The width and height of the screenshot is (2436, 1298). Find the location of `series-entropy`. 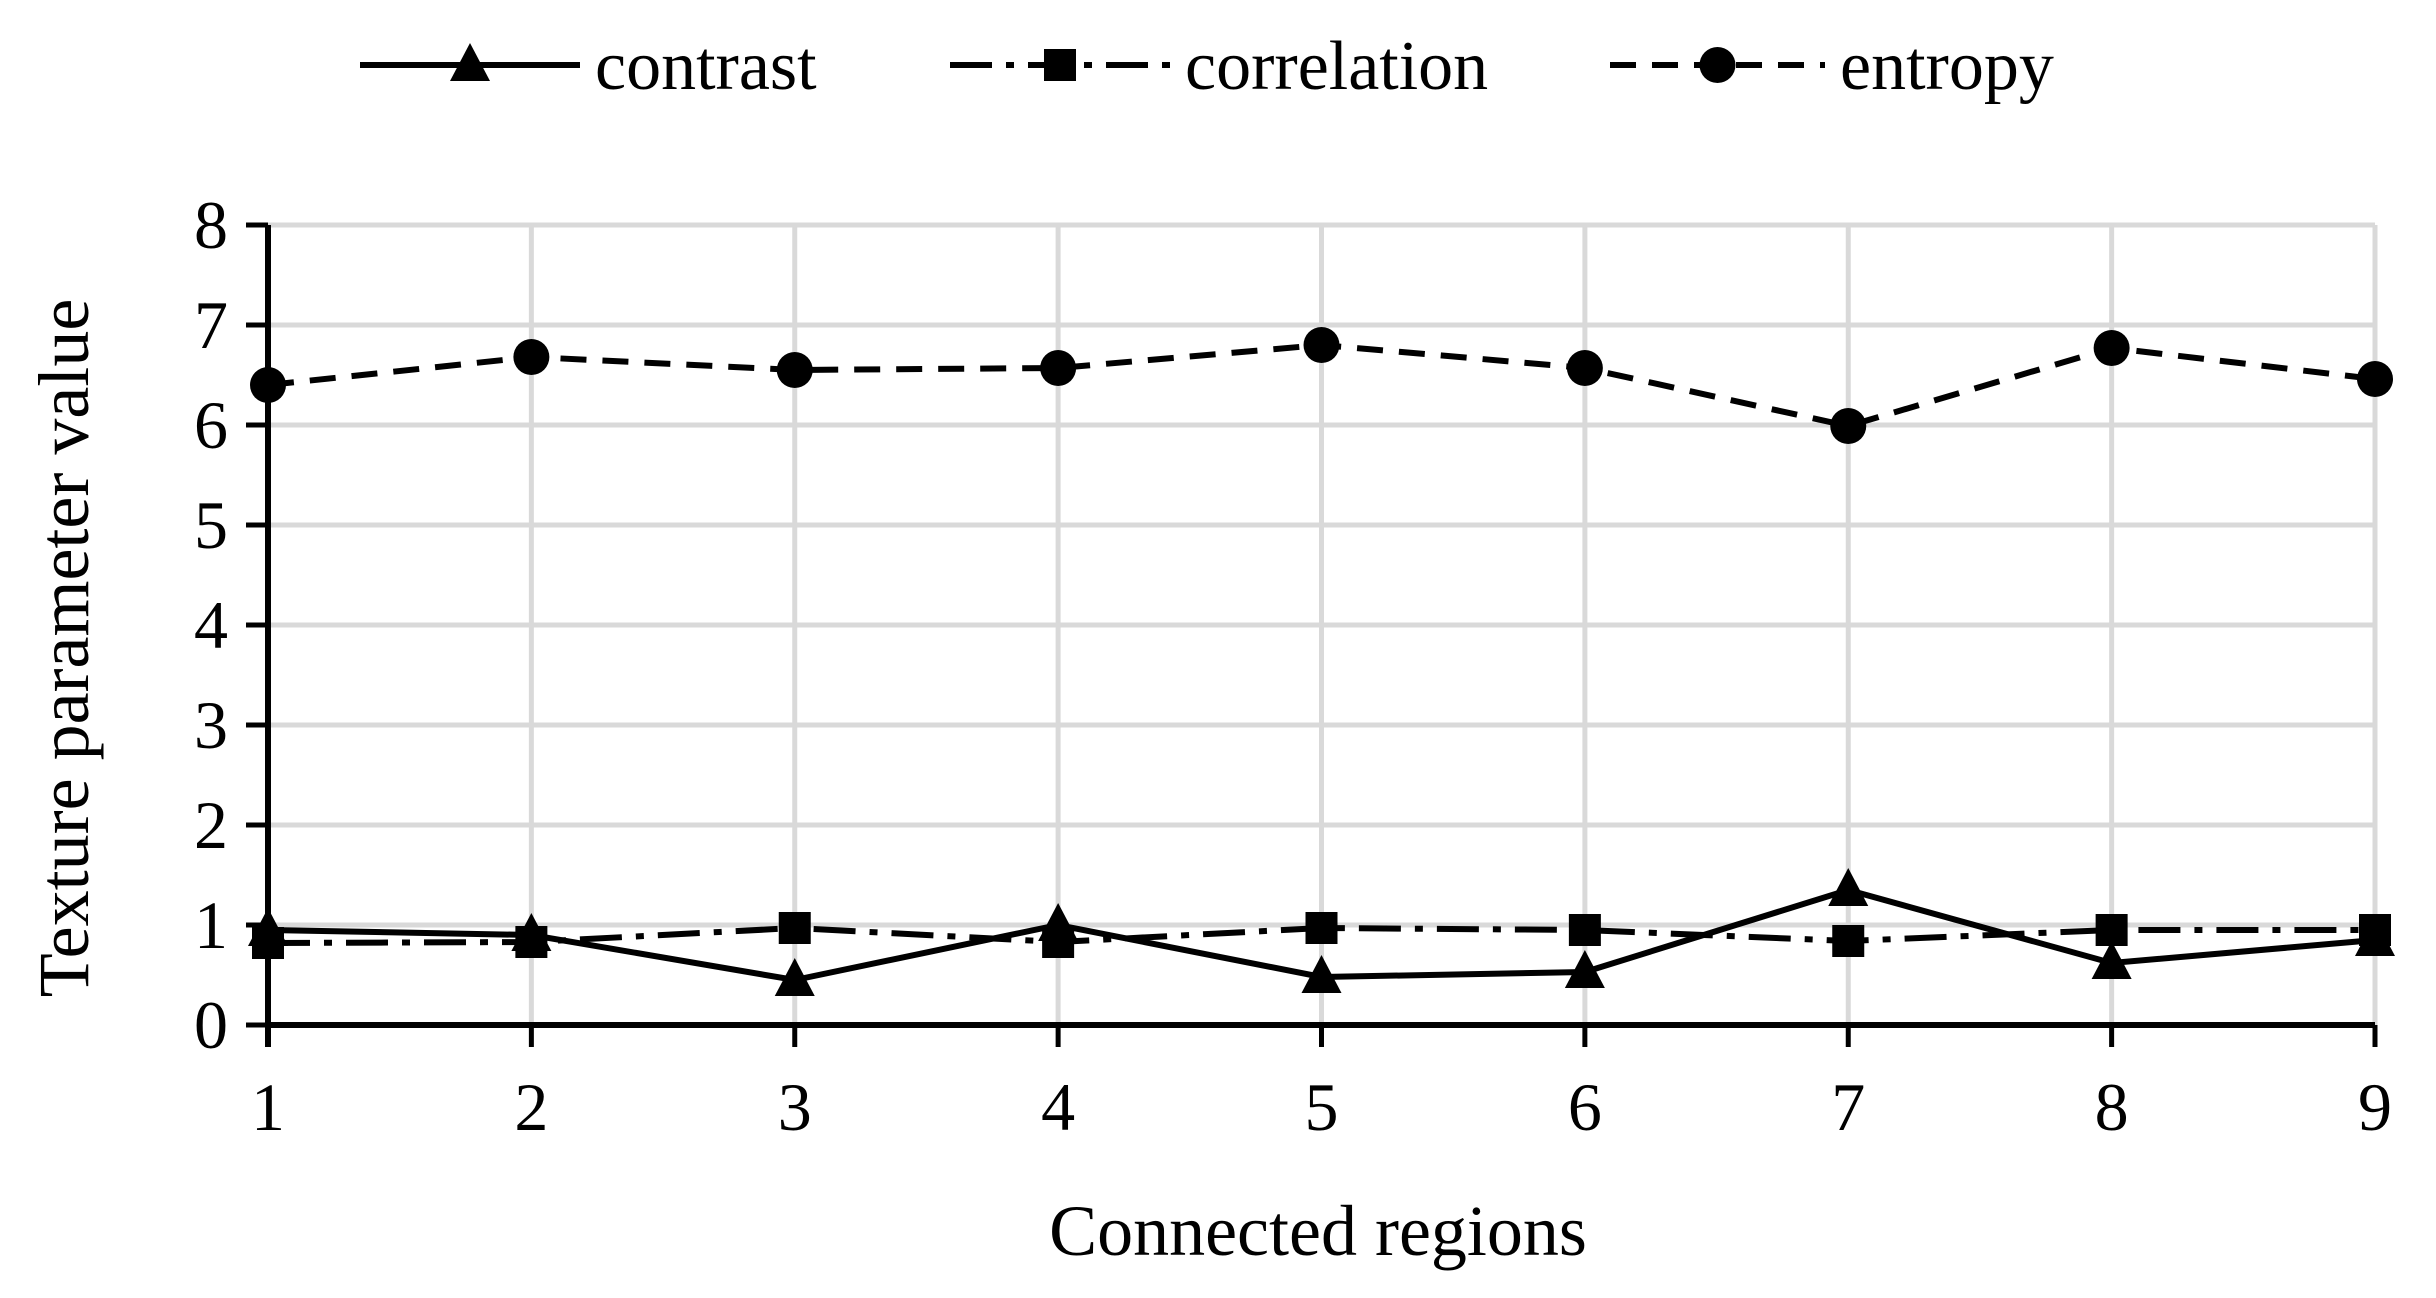

series-entropy is located at coordinates (1321, 385).